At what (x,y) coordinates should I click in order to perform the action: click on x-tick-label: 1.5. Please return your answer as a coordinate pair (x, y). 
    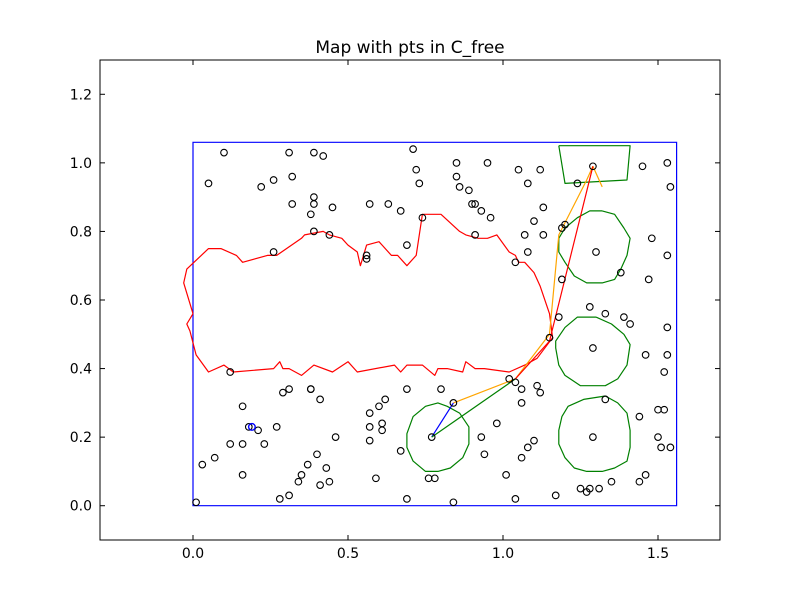
    Looking at the image, I should click on (658, 554).